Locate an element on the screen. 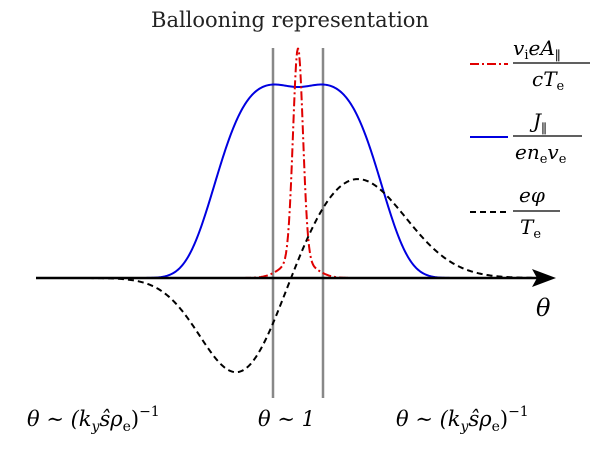 The image size is (598, 449). legend-numerator: J∥ is located at coordinates (538, 123).